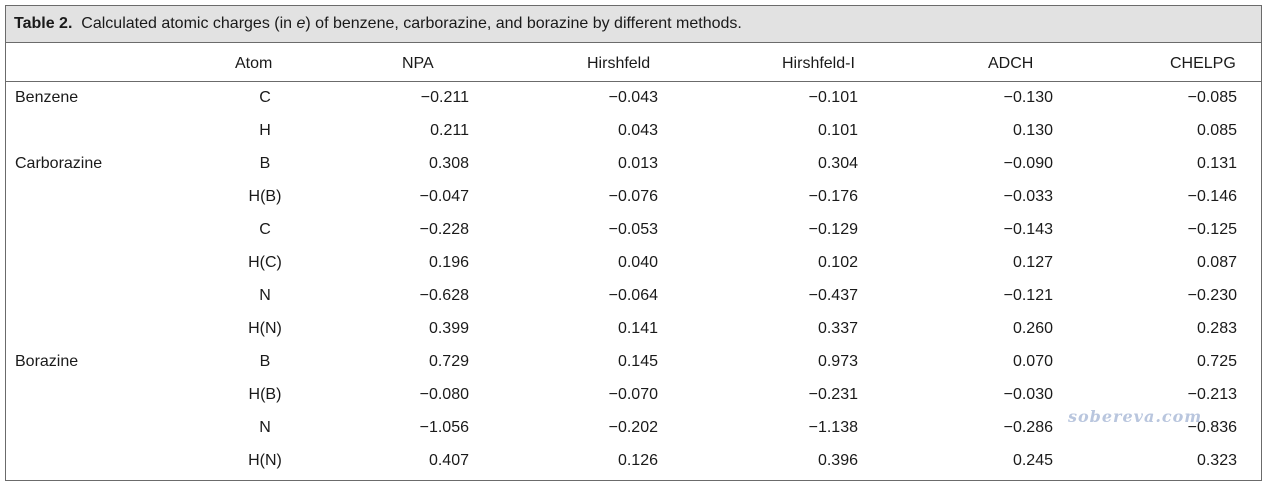  What do you see at coordinates (619, 63) in the screenshot?
I see `header-hirshfeld: Hirshfeld` at bounding box center [619, 63].